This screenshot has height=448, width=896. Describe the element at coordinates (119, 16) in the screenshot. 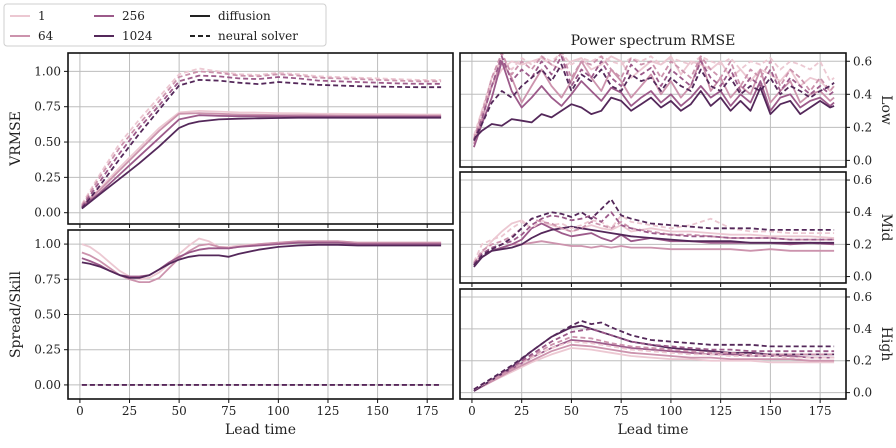

I see `legend-entry: 256` at that location.